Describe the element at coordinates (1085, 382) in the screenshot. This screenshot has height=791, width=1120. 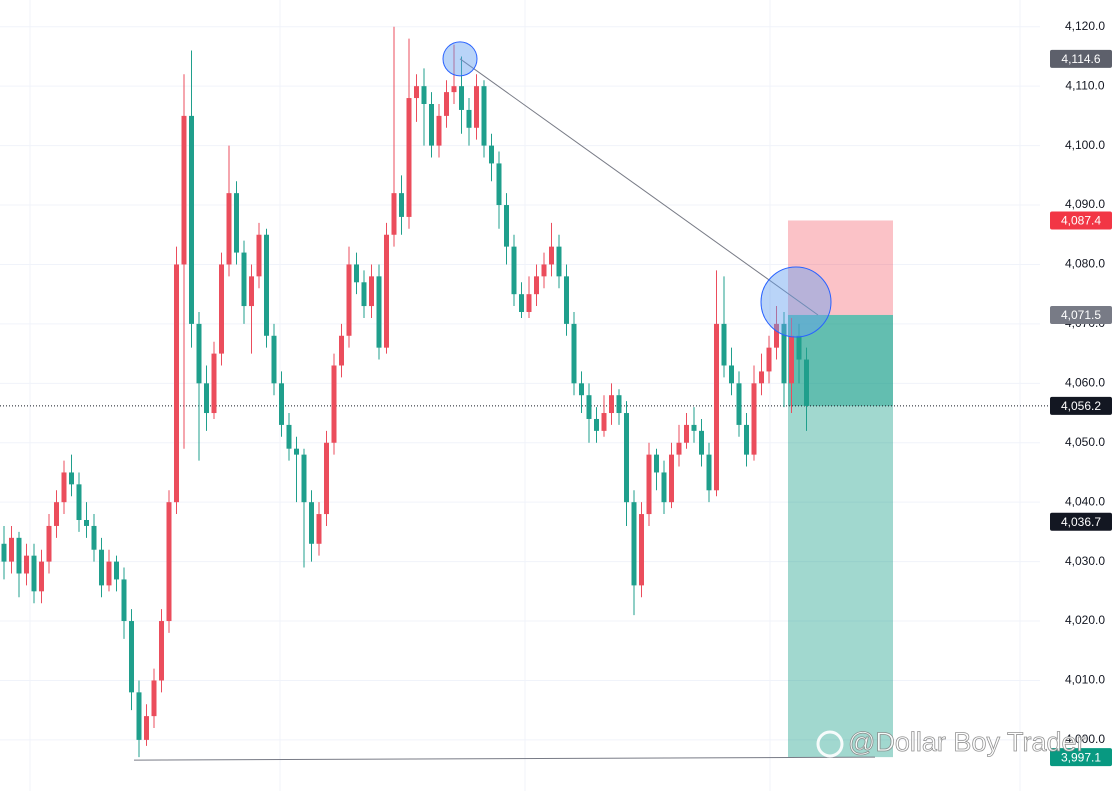
I see `y-tick-label: 4,060.0` at that location.